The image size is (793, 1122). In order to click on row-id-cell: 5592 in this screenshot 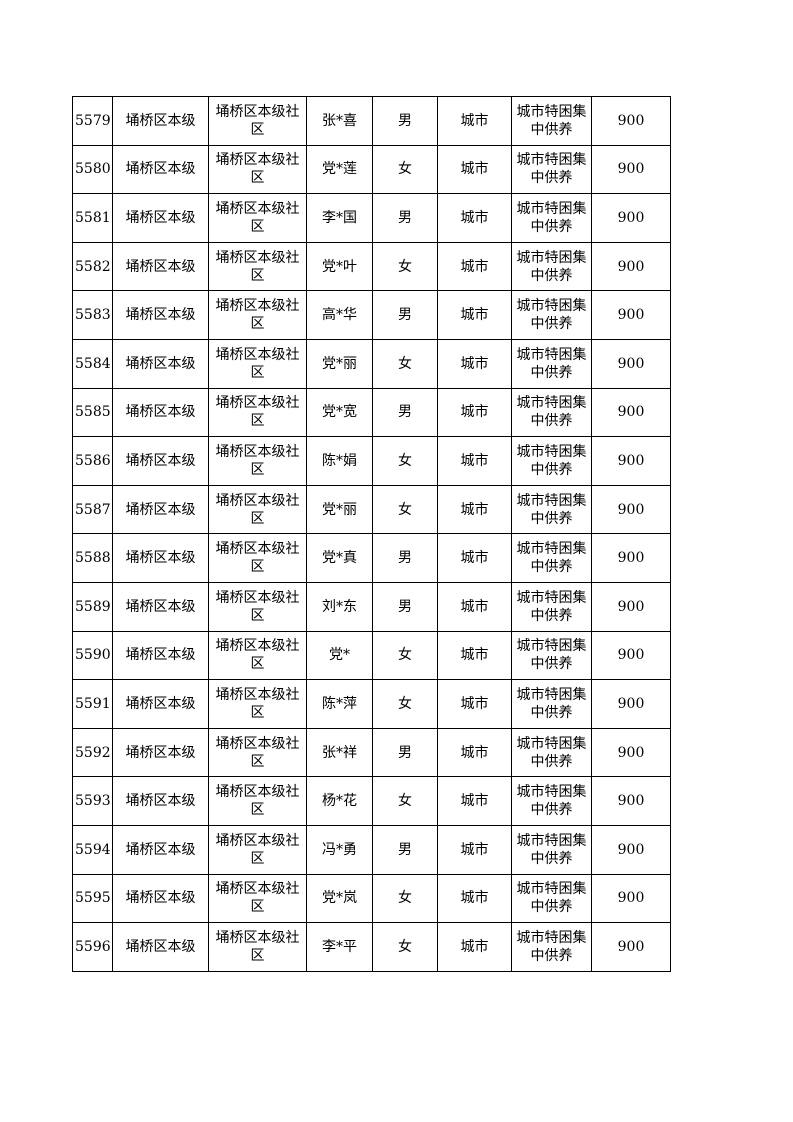, I will do `click(92, 752)`.